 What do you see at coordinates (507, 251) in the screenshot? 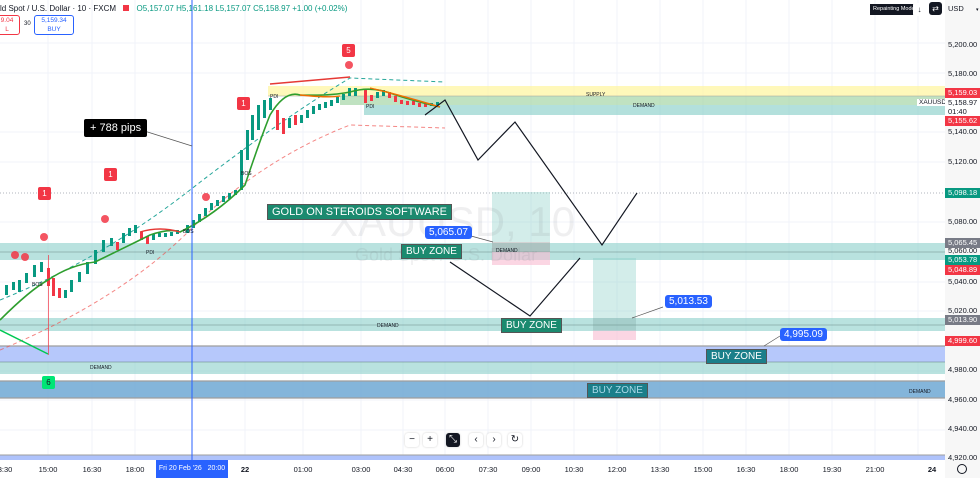
I see `demand-label-mid: DEMAND` at bounding box center [507, 251].